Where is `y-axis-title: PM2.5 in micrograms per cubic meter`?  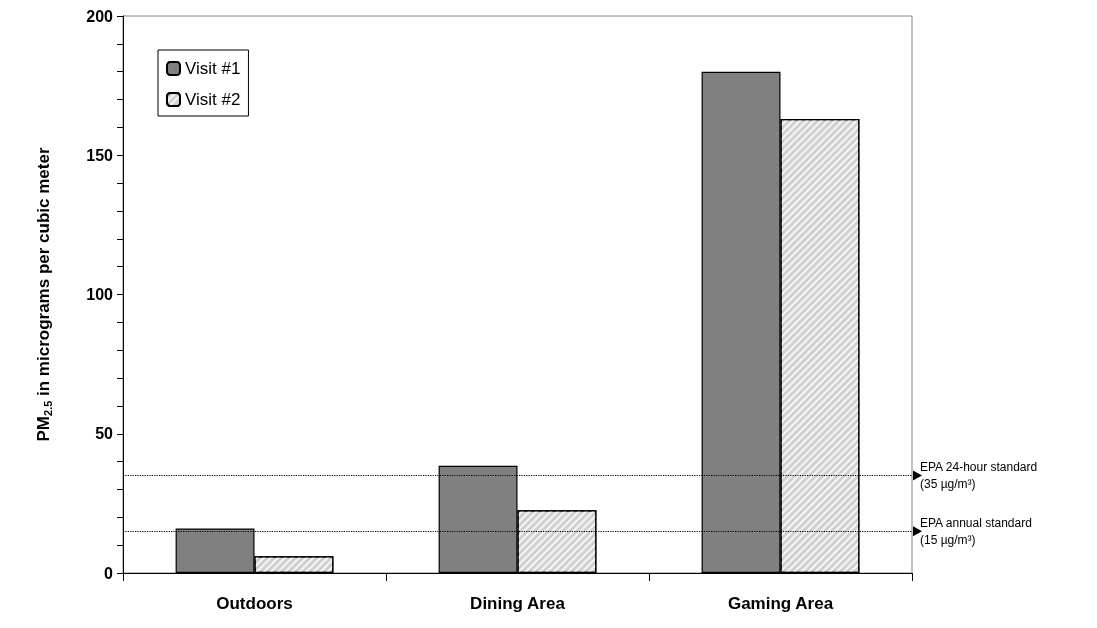
y-axis-title: PM2.5 in micrograms per cubic meter is located at coordinates (44, 294).